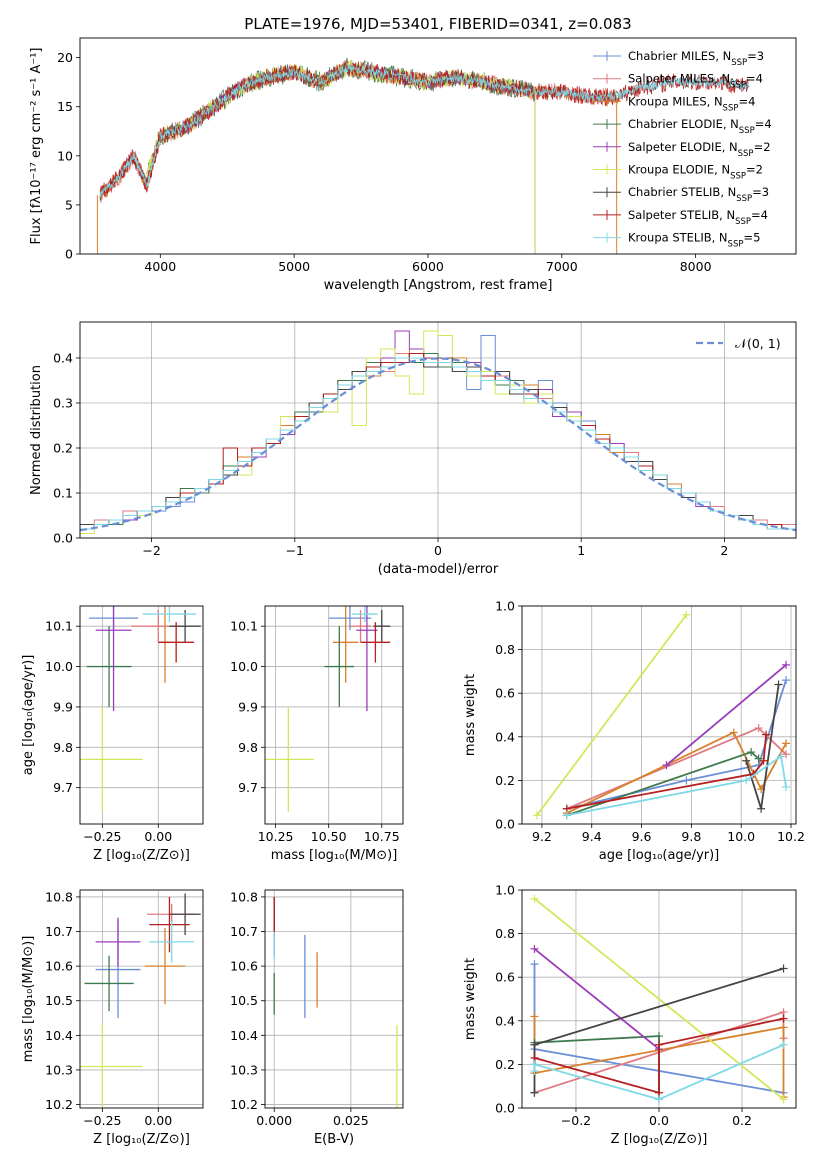  I want to click on x-tick-label: 10.25, so click(276, 836).